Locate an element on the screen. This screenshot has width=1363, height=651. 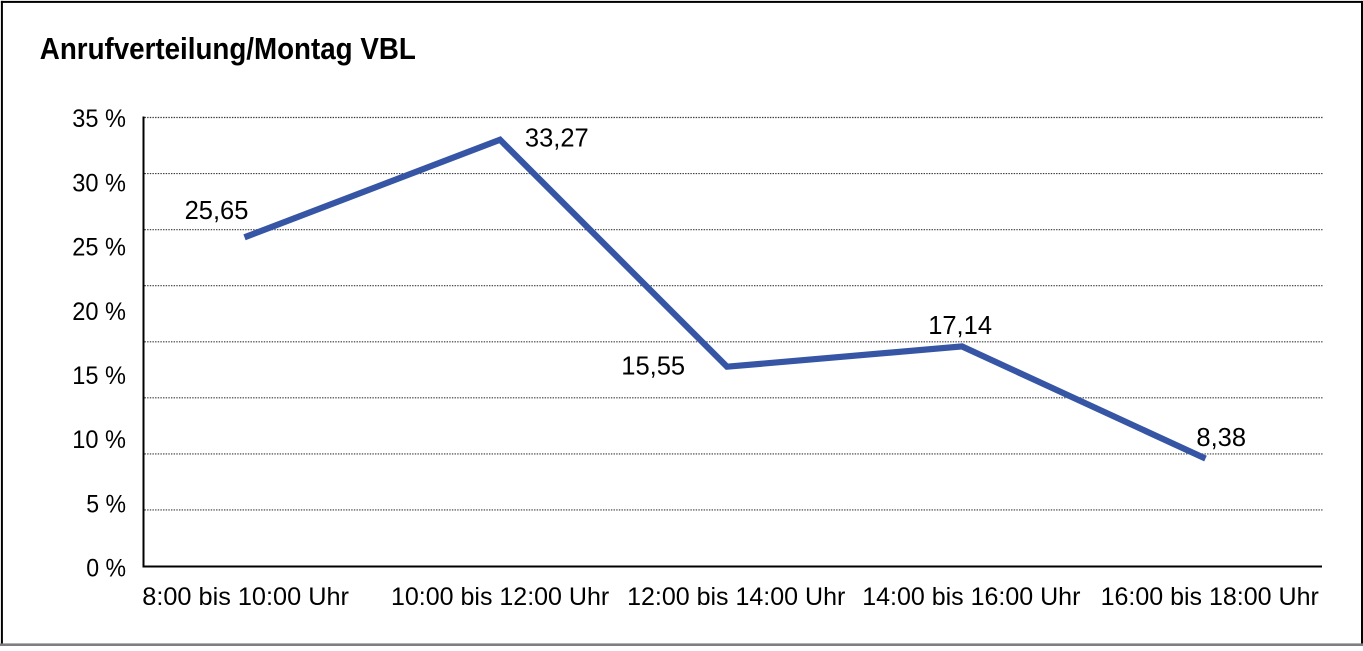
svg-text: 8:00 bis 10:00 Uhr is located at coordinates (245, 597).